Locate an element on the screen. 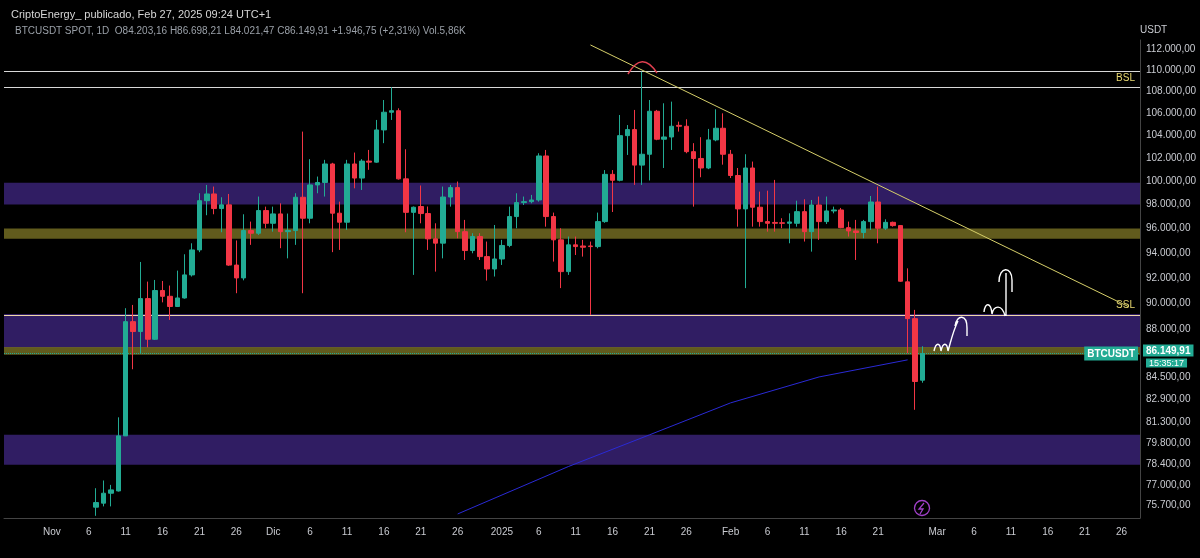 Image resolution: width=1200 pixels, height=558 pixels. chart-subtitle: BTCUSDT SPOT, 1D O84.203,16 H86.698,21 L84.021,47 C86.149,91 +1.946,75 (+2,31%) Vol.5,86K is located at coordinates (240, 30).